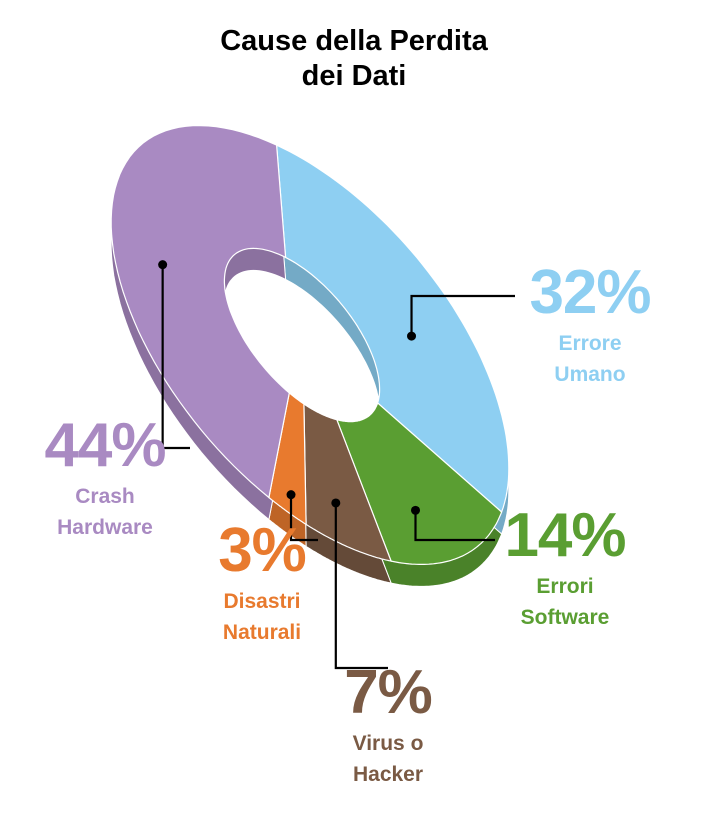 The image size is (708, 818). What do you see at coordinates (388, 692) in the screenshot?
I see `value-label: 7%` at bounding box center [388, 692].